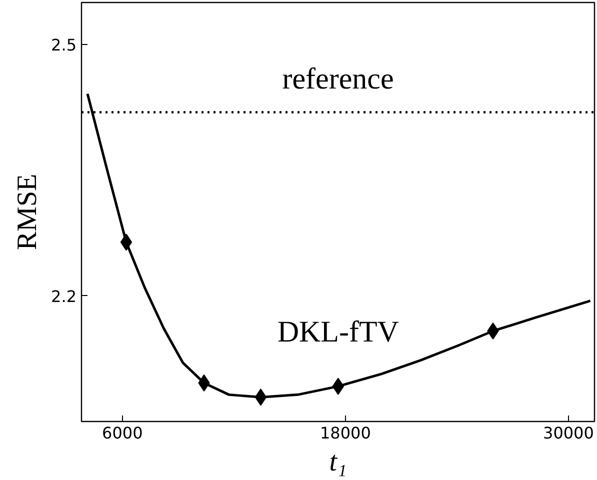  Describe the element at coordinates (568, 433) in the screenshot. I see `x-tick-label: 30000` at that location.